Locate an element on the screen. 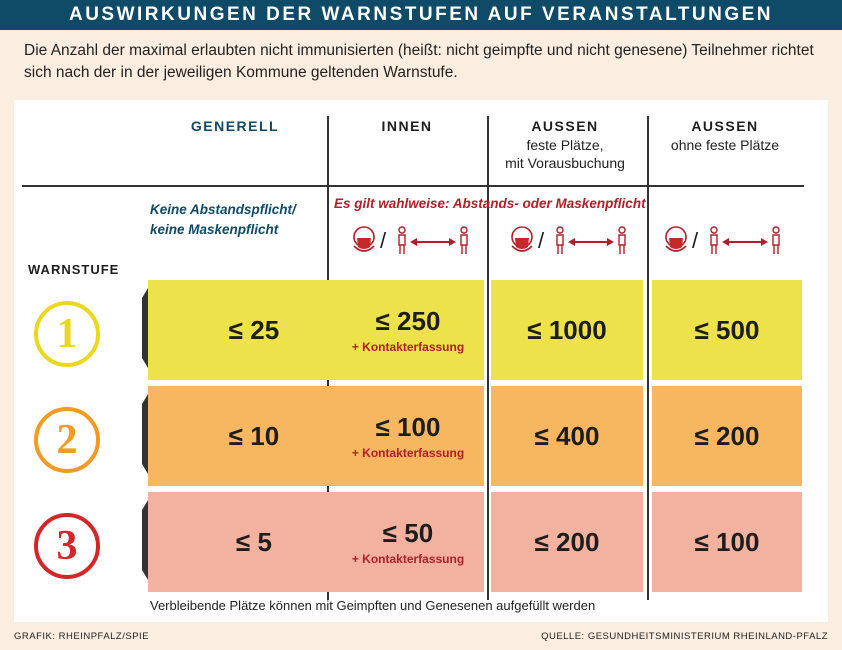 The image size is (842, 650). header-aussen-1: AUSSEN is located at coordinates (565, 126).